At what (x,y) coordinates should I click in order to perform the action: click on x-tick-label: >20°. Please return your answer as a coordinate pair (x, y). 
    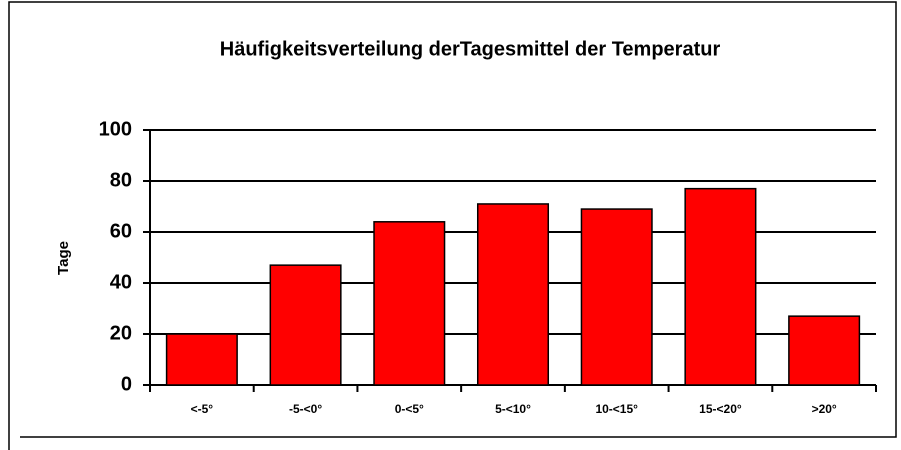
    Looking at the image, I should click on (824, 409).